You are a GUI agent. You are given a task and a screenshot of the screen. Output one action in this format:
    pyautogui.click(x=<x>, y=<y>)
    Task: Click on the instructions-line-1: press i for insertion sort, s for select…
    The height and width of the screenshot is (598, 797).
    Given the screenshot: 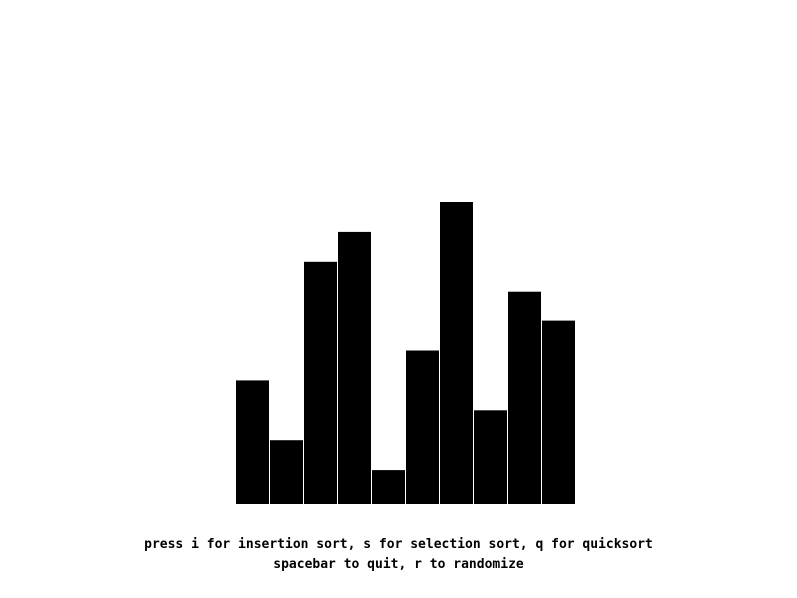 What is the action you would take?
    pyautogui.click(x=398, y=544)
    